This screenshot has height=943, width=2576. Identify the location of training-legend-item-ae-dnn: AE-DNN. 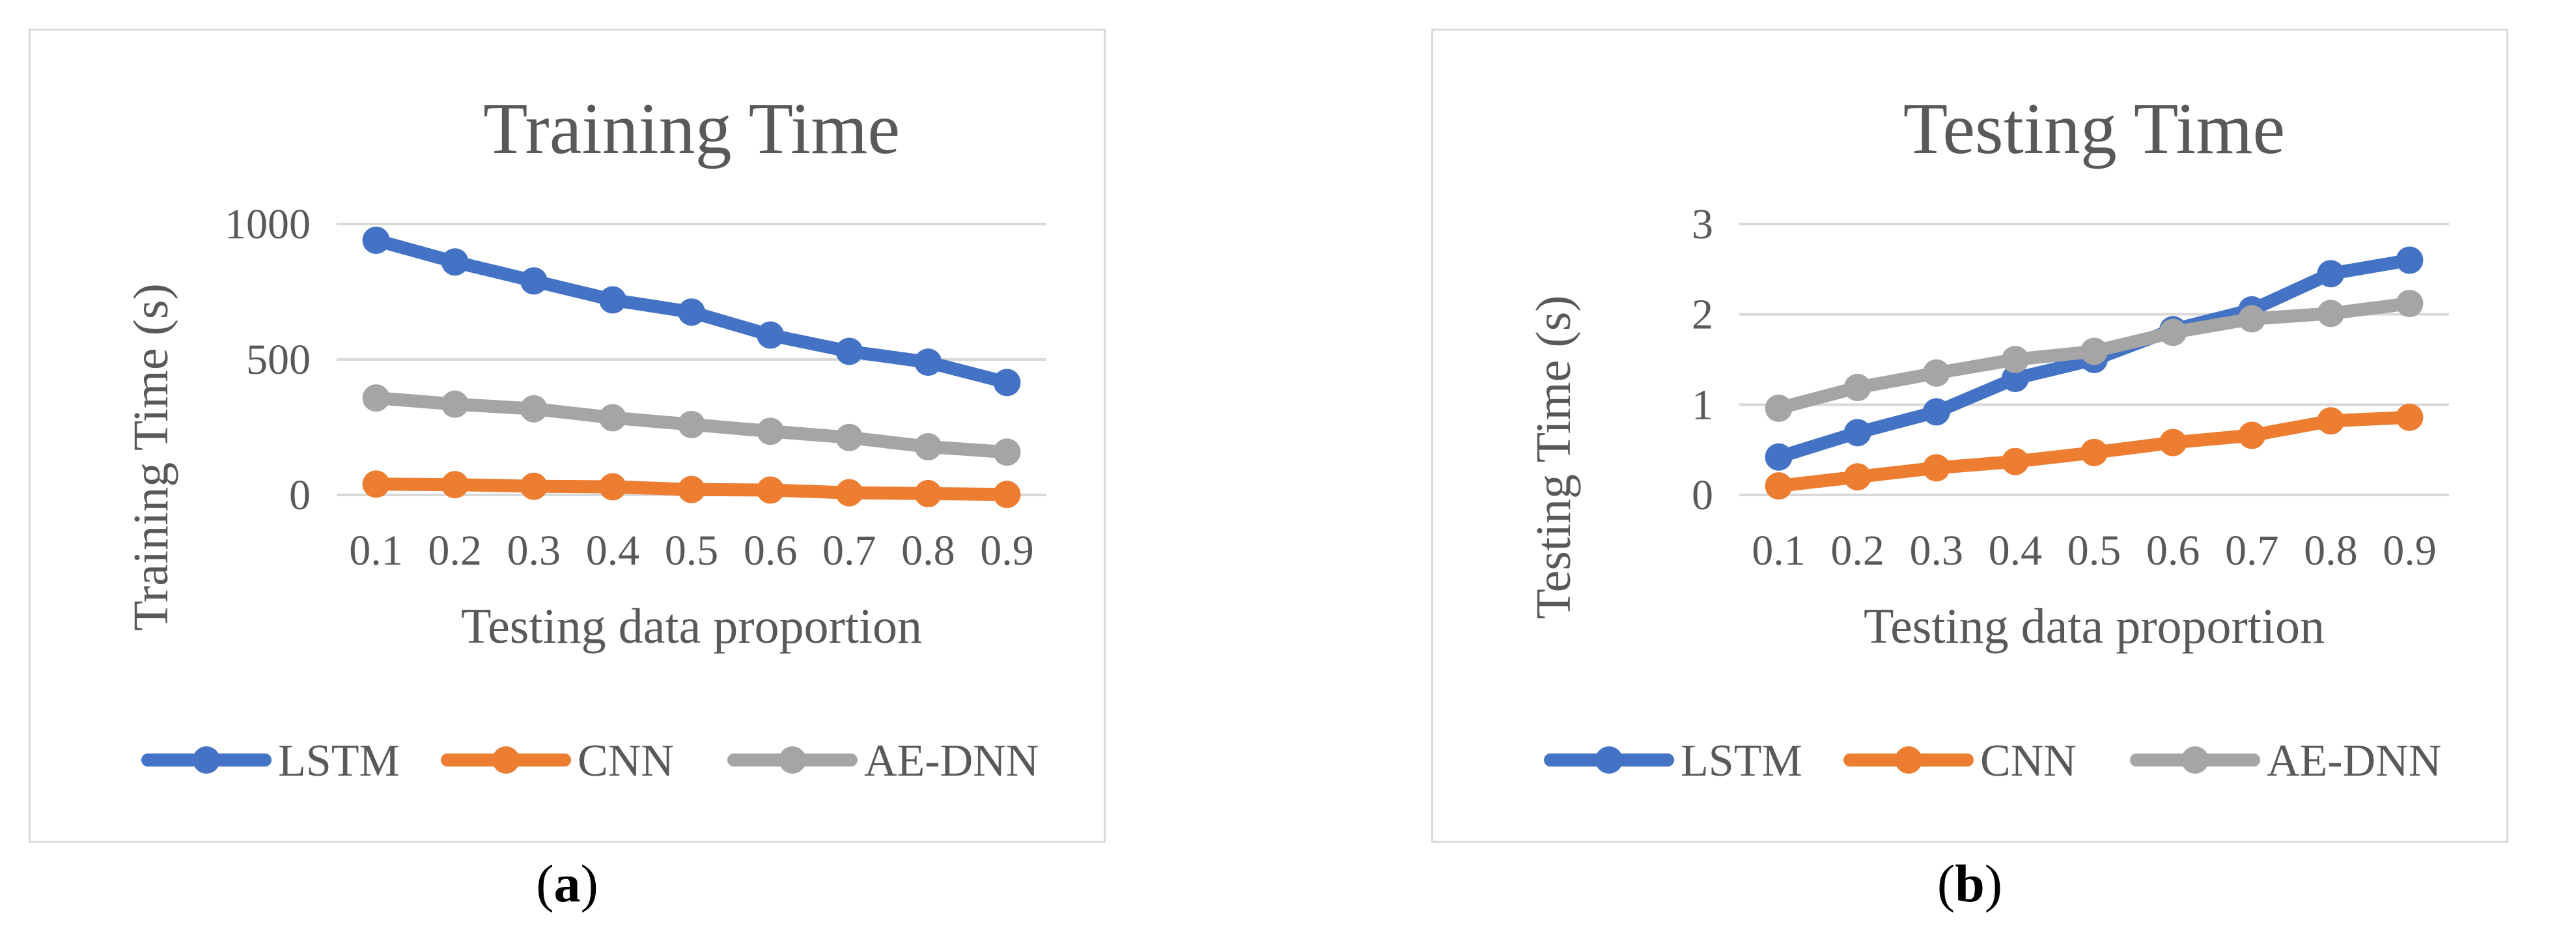
(883, 761).